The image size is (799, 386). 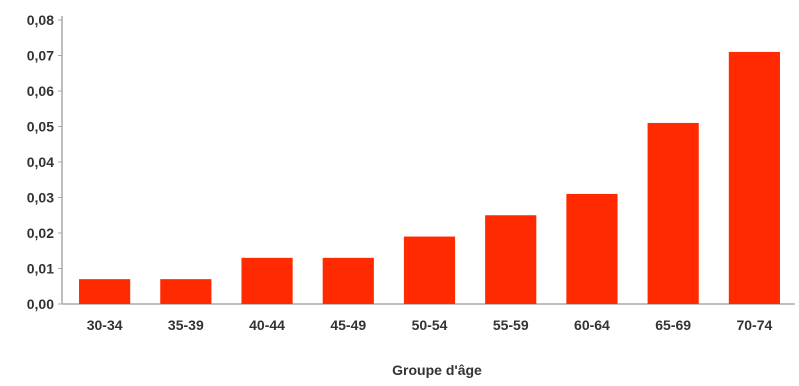 What do you see at coordinates (40, 233) in the screenshot?
I see `y-tick-label: 0,02` at bounding box center [40, 233].